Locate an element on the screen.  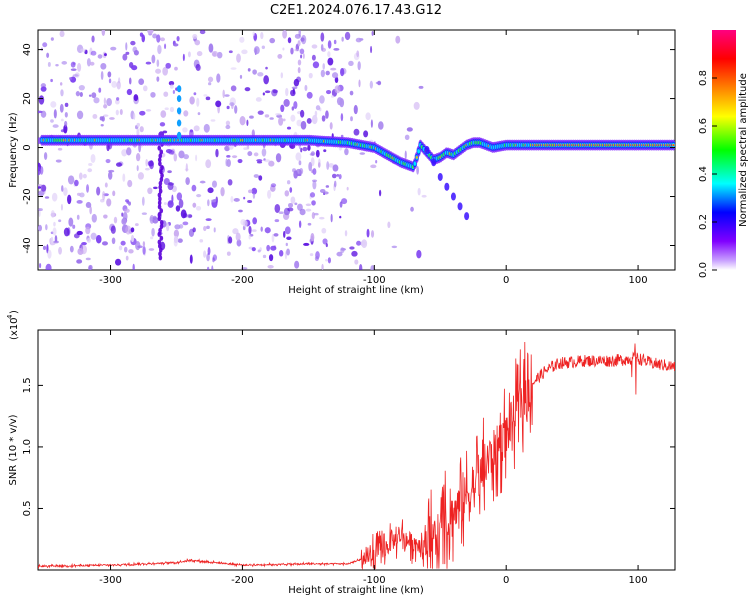
branch-mark is located at coordinates (447, 186).